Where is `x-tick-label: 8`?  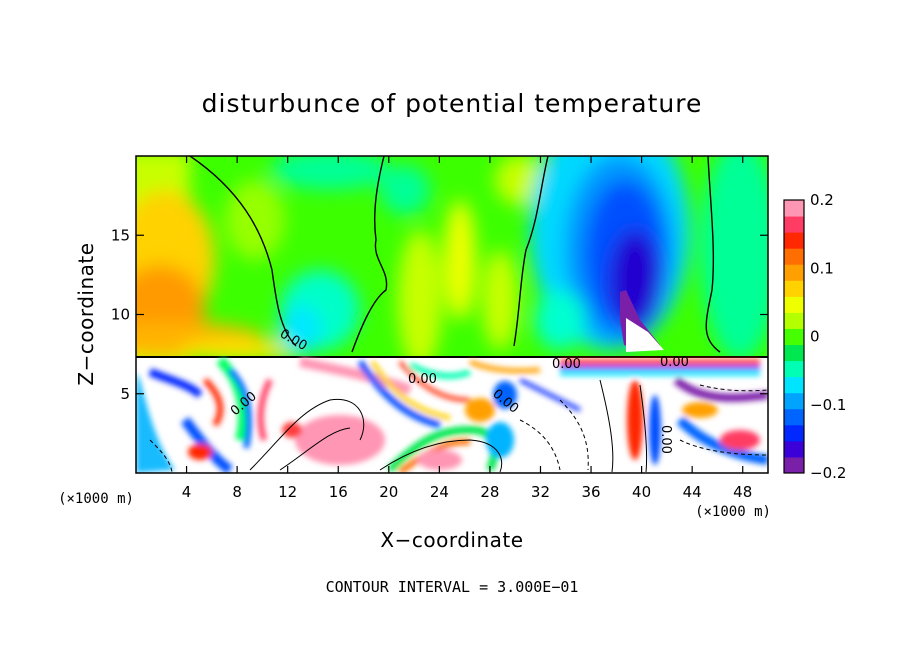 x-tick-label: 8 is located at coordinates (237, 492).